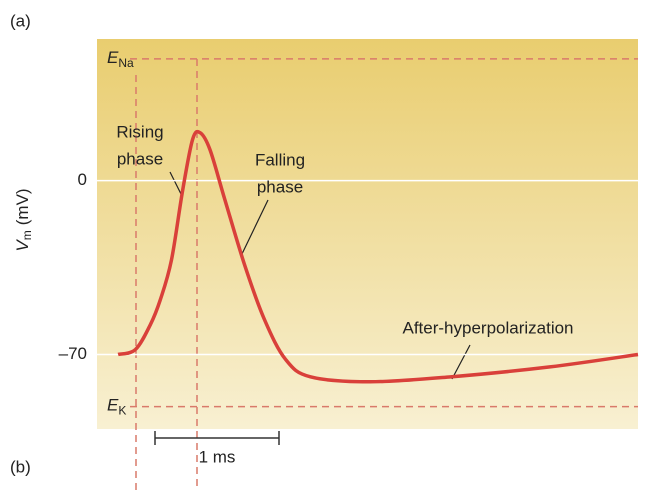 The width and height of the screenshot is (656, 504). What do you see at coordinates (27, 235) in the screenshot?
I see `y-label-sub: m` at bounding box center [27, 235].